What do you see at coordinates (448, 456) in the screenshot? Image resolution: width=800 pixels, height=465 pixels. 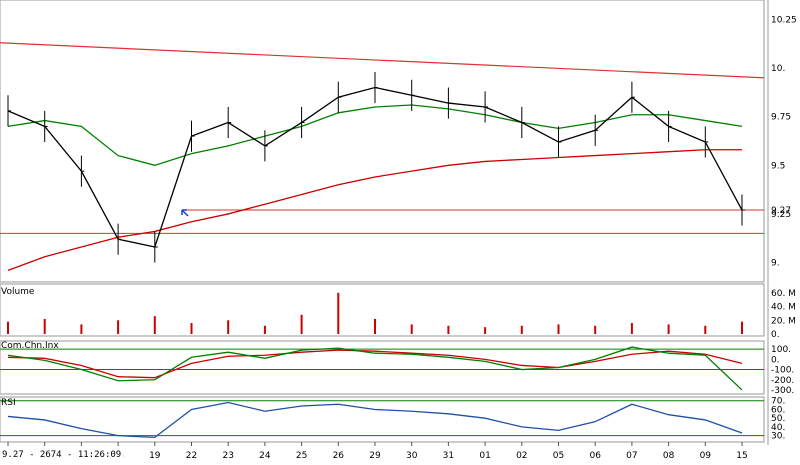 I see `x-axis-label: 31` at bounding box center [448, 456].